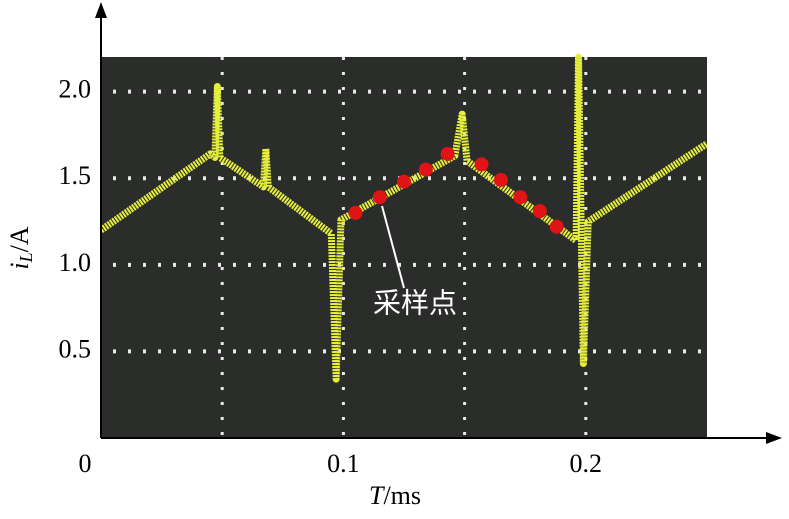 The image size is (789, 519). What do you see at coordinates (75, 348) in the screenshot?
I see `y-tick-label: 0.5` at bounding box center [75, 348].